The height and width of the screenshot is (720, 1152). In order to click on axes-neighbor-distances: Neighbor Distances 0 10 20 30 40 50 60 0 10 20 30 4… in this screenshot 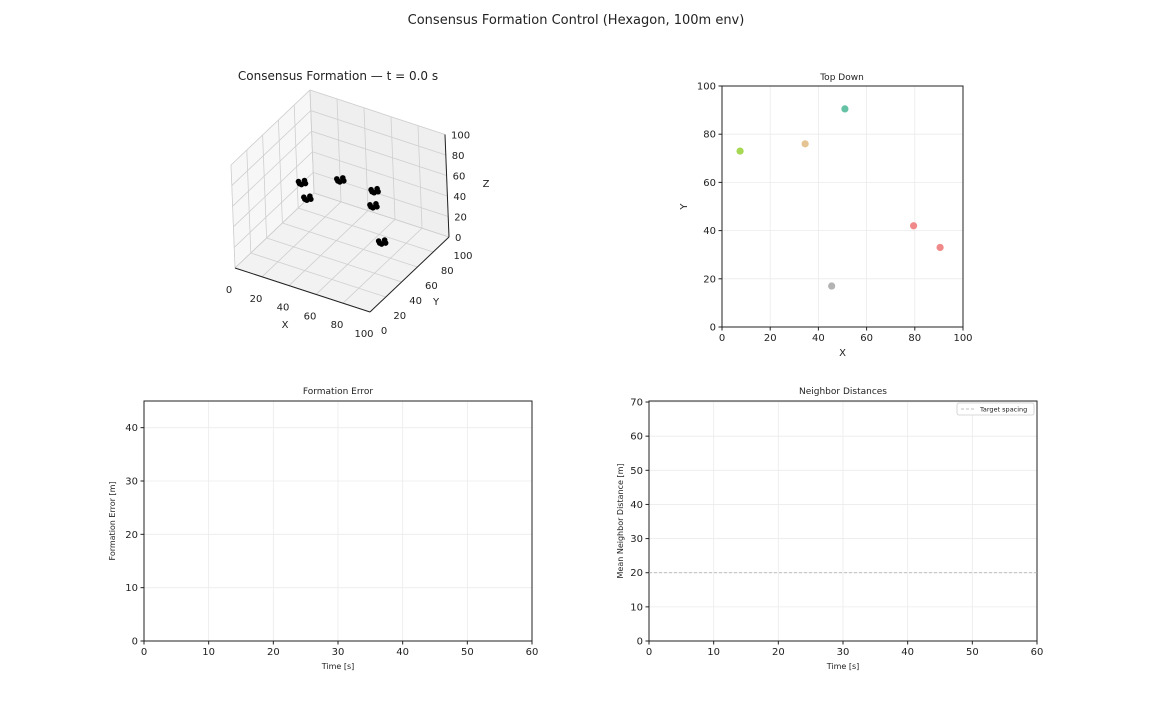, I will do `click(829, 529)`.